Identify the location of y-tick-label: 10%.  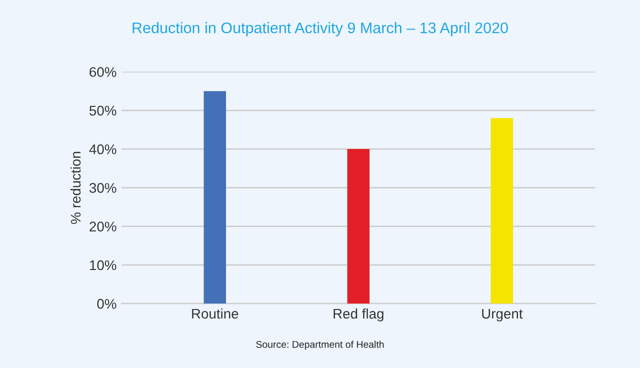
(103, 265).